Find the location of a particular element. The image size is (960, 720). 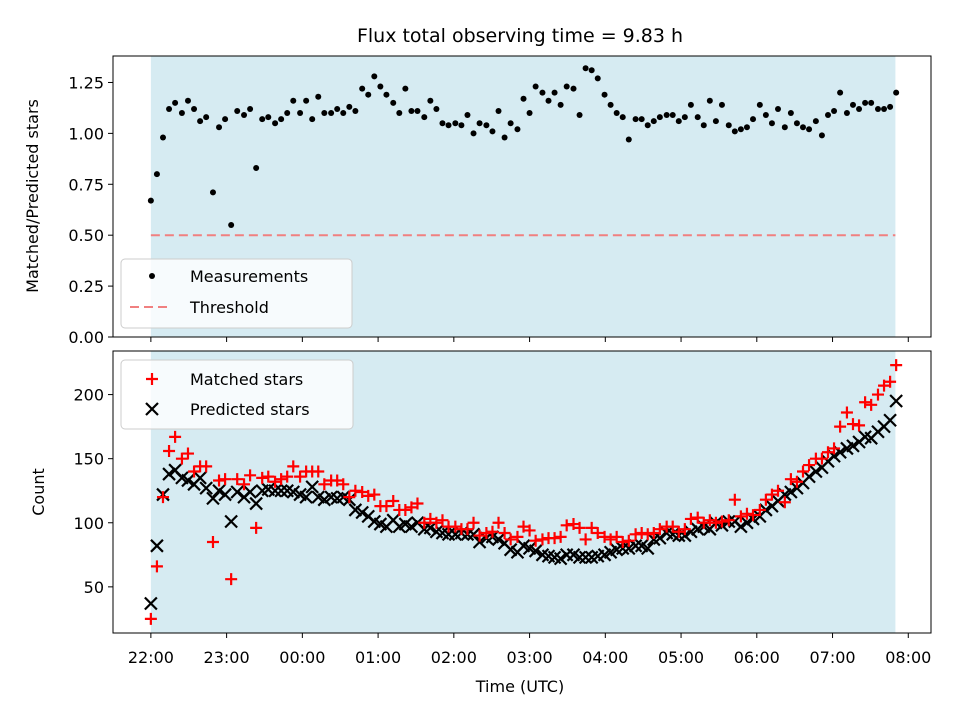

top-y-tick-label: 0.25 is located at coordinates (86, 286).